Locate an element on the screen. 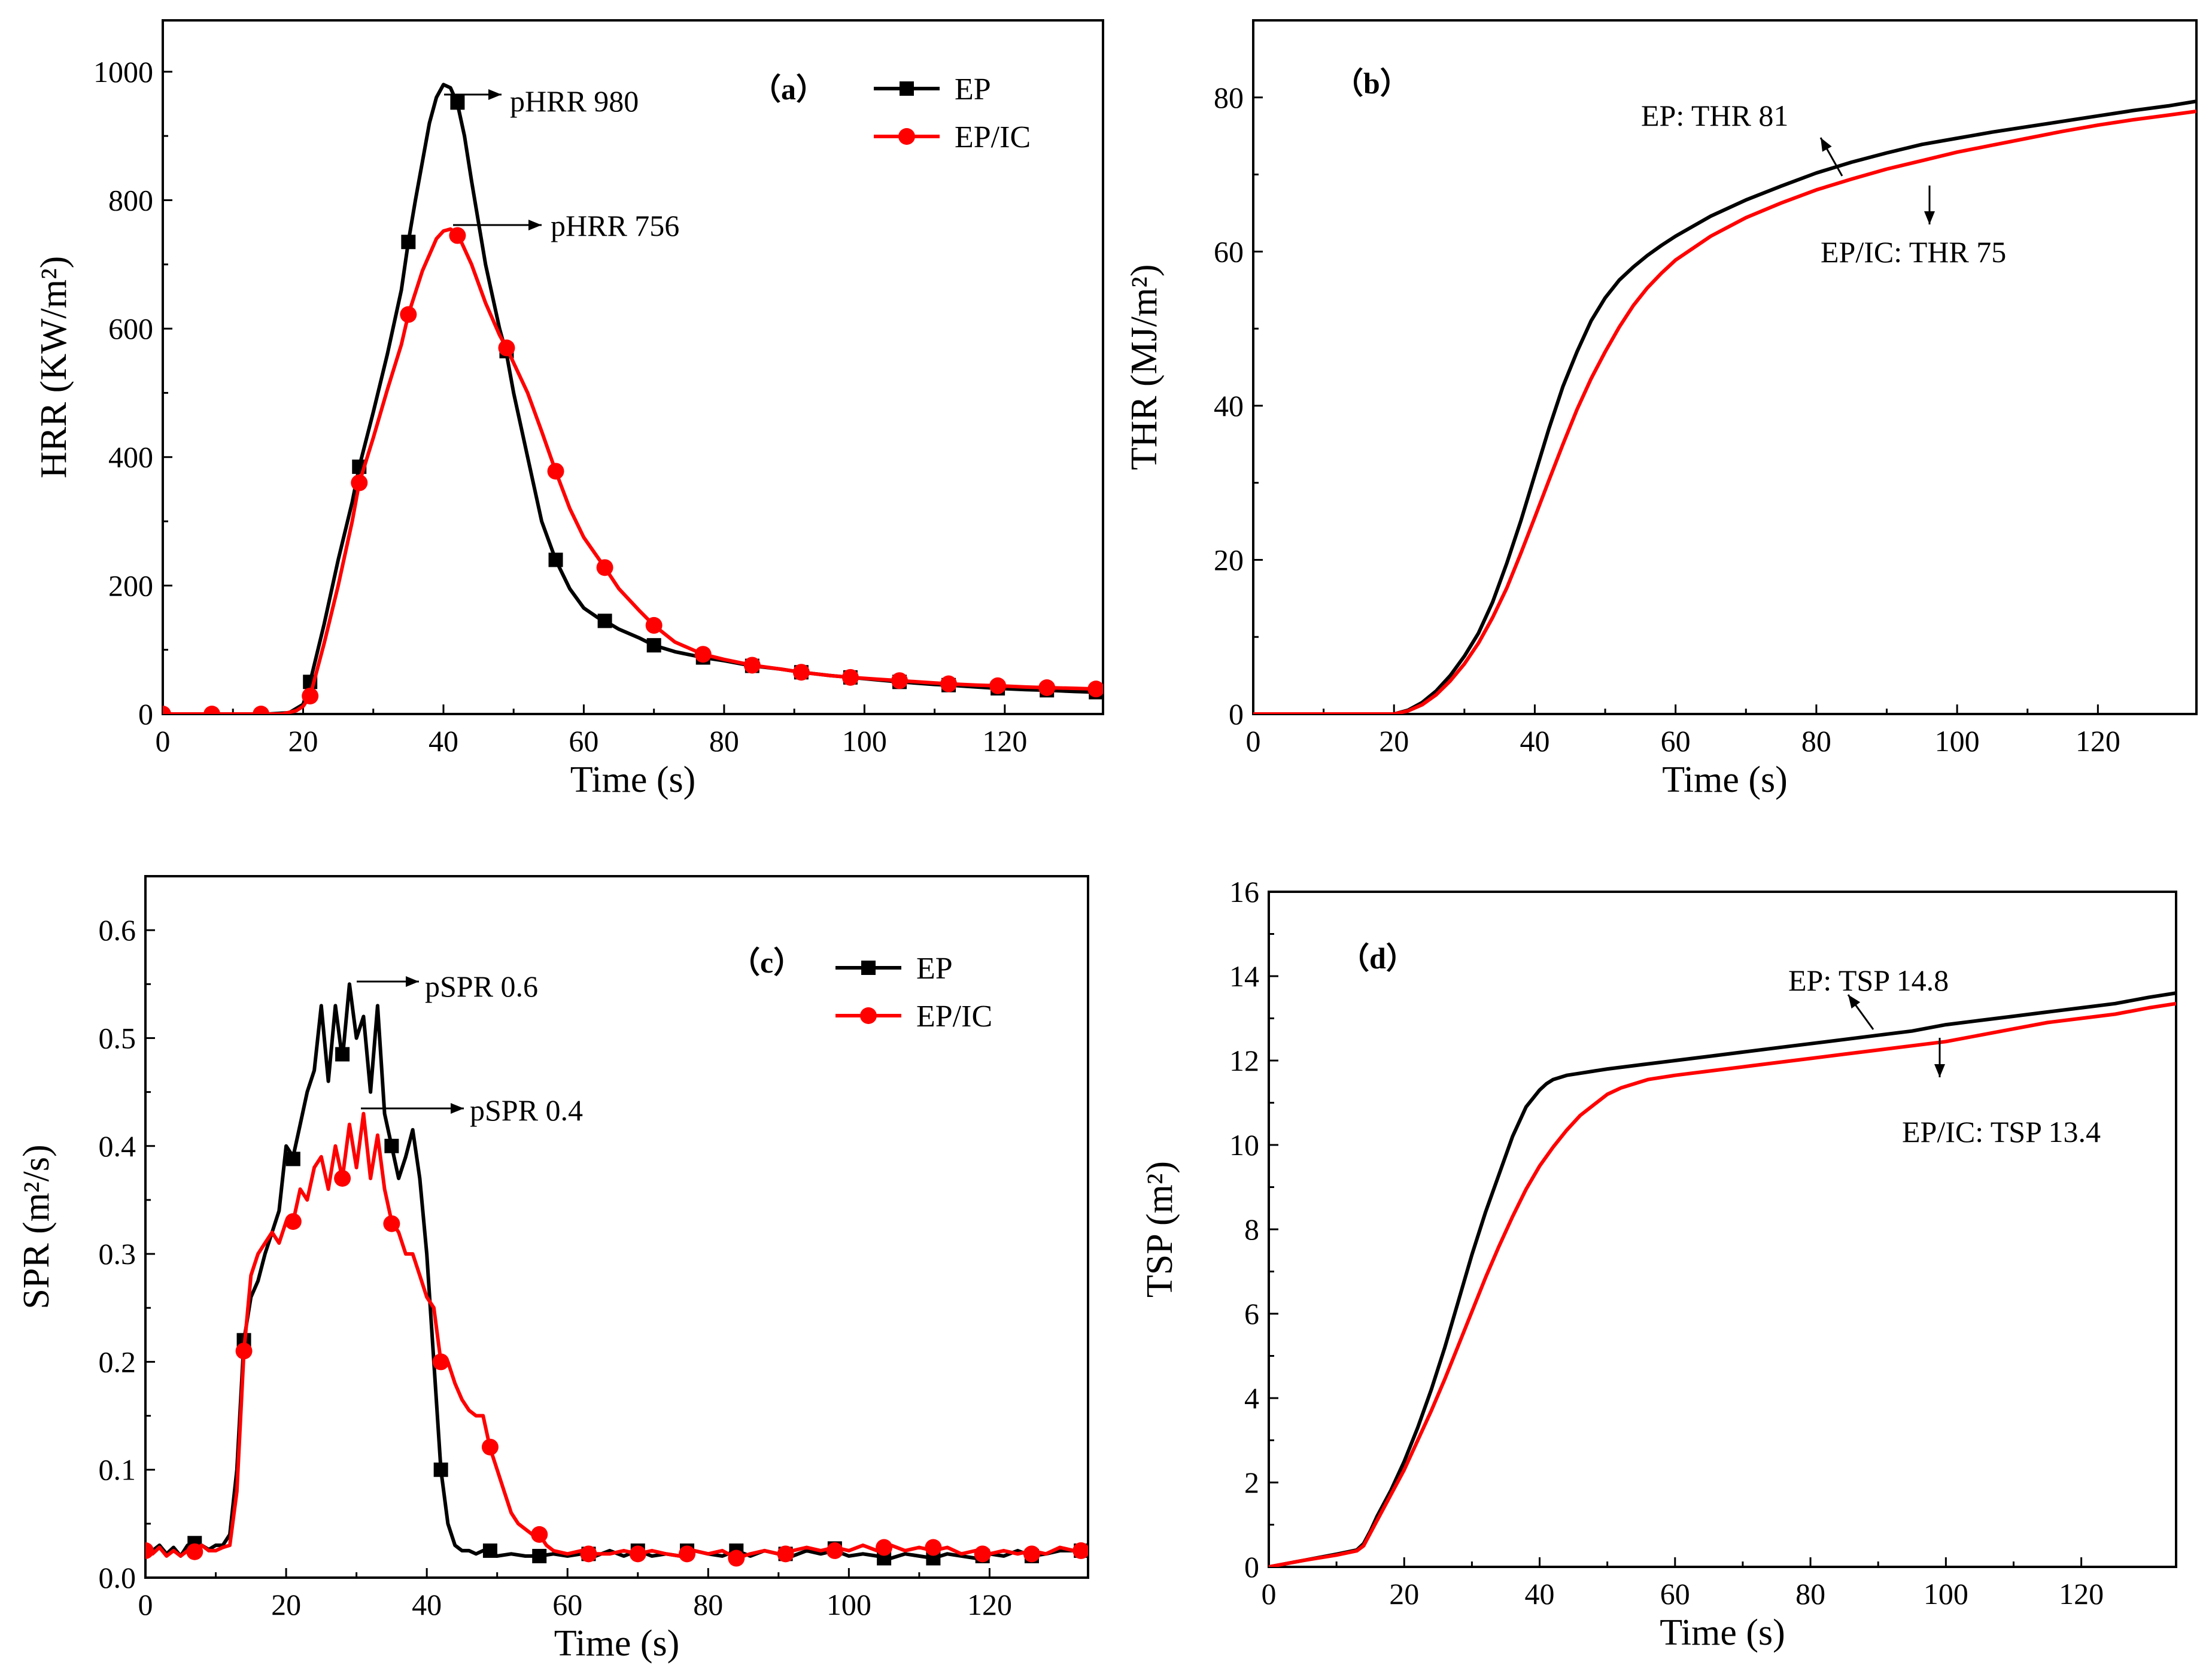 The image size is (2212, 1677). y-axis-title: TSP (m²) is located at coordinates (1160, 1229).